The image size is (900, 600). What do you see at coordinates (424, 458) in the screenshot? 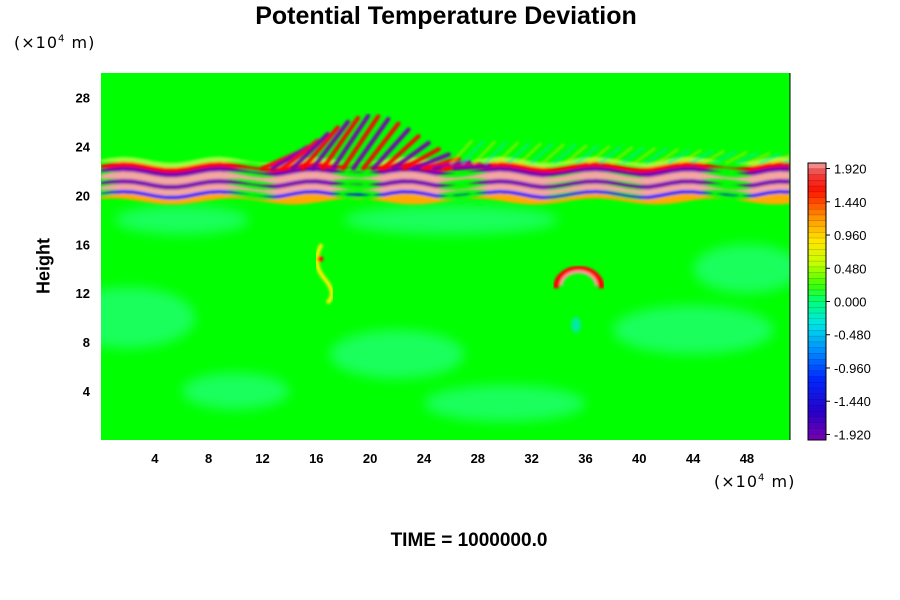
I see `x-tick-label: 24` at bounding box center [424, 458].